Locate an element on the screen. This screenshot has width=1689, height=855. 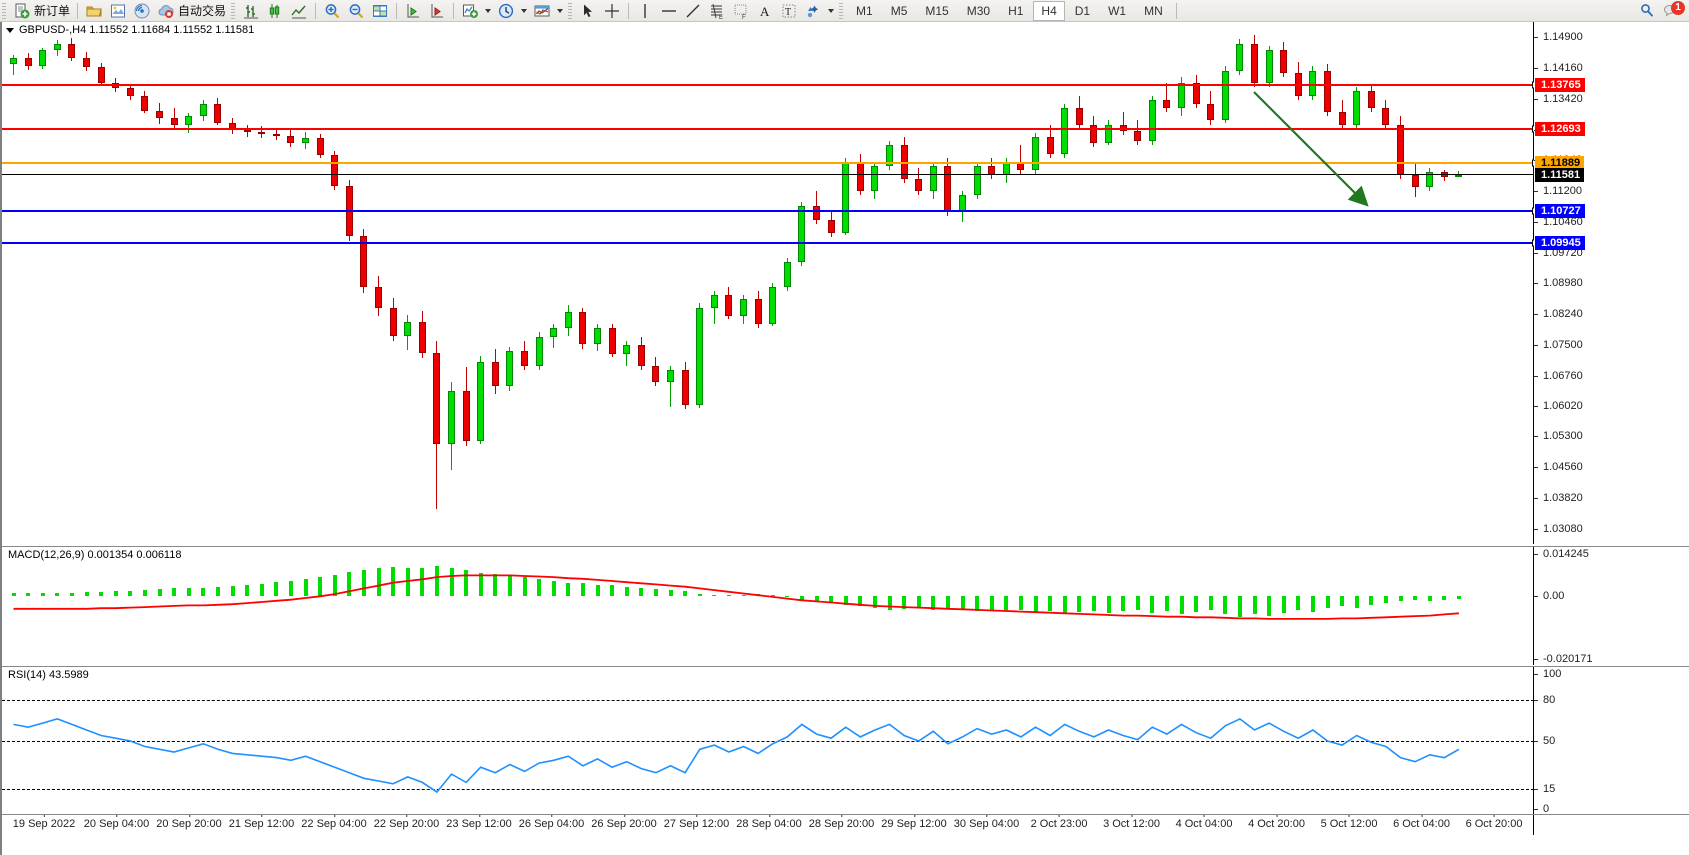
price-tag-support-2: 1.09945 is located at coordinates (1560, 243).